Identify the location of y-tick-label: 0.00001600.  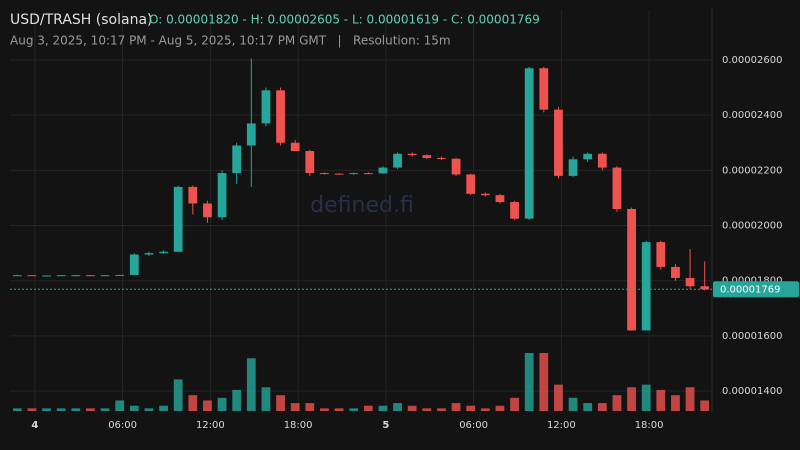
(752, 336).